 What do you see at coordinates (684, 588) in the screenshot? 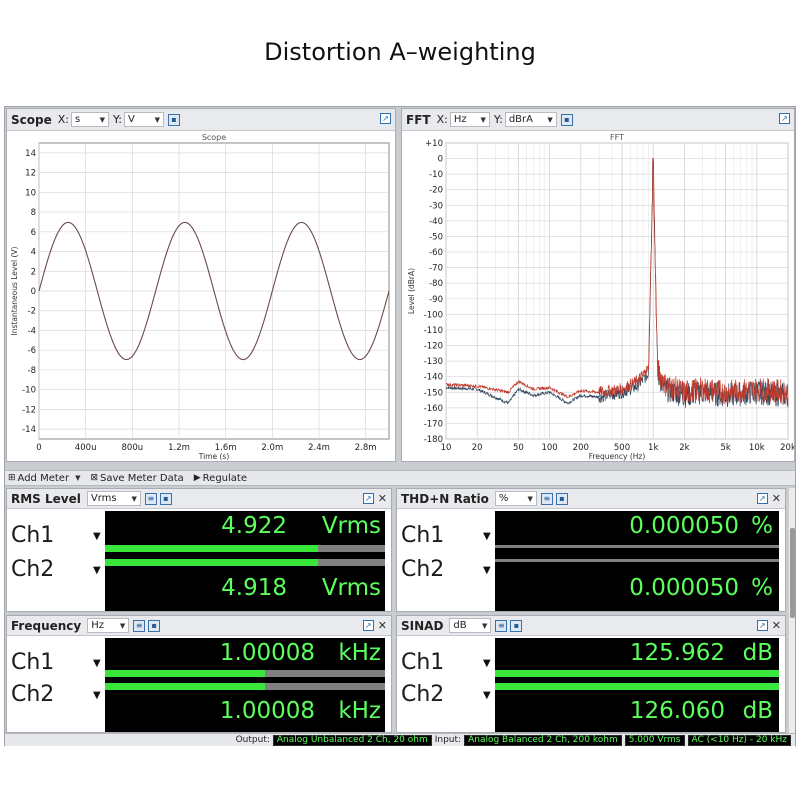
I see `thdn-ch2-value: 0.000050` at bounding box center [684, 588].